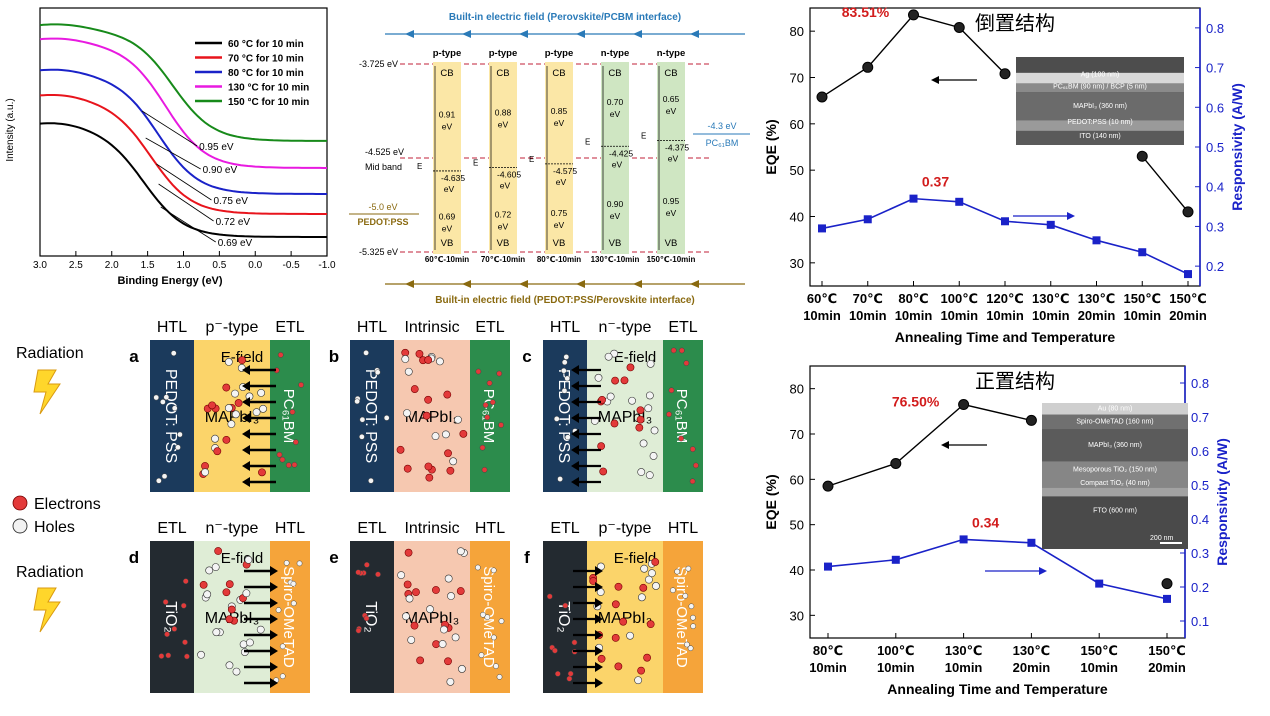 This screenshot has width=1270, height=716. What do you see at coordinates (772, 501) in the screenshot?
I see `eqe-ylabel: EQE (%)` at bounding box center [772, 501].